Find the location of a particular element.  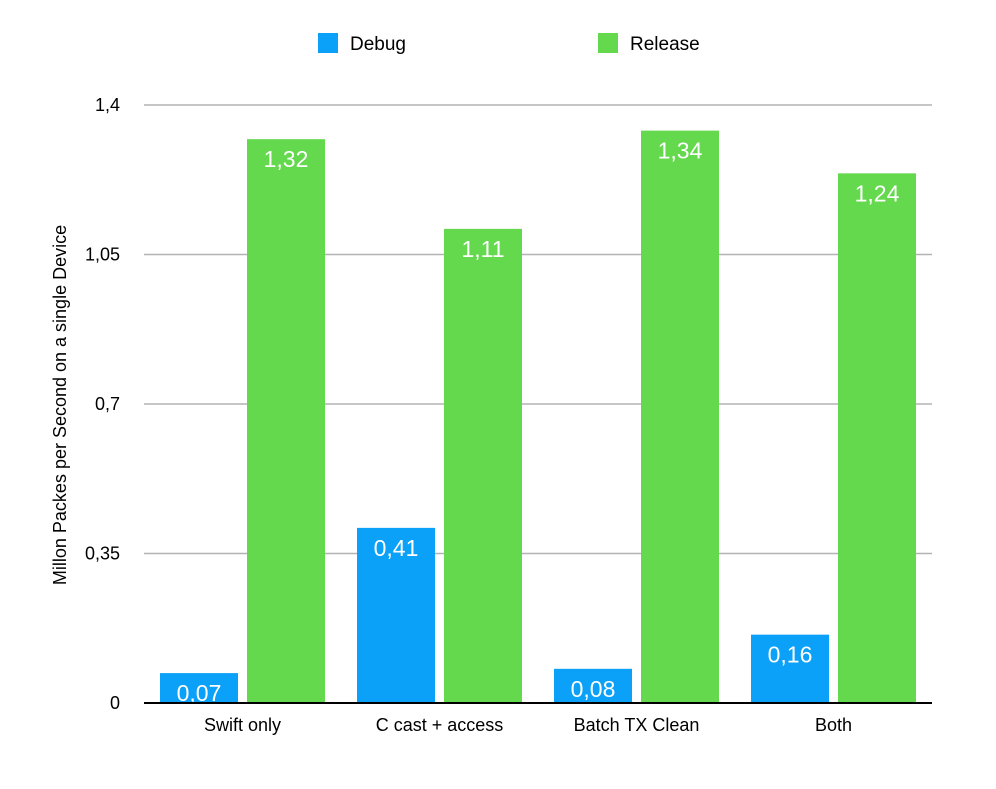

x-tick-label: Both is located at coordinates (833, 725).